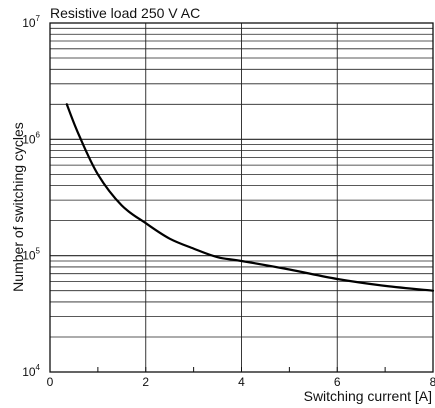 The width and height of the screenshot is (435, 408). What do you see at coordinates (38, 367) in the screenshot?
I see `y-tick-exponent: 4` at bounding box center [38, 367].